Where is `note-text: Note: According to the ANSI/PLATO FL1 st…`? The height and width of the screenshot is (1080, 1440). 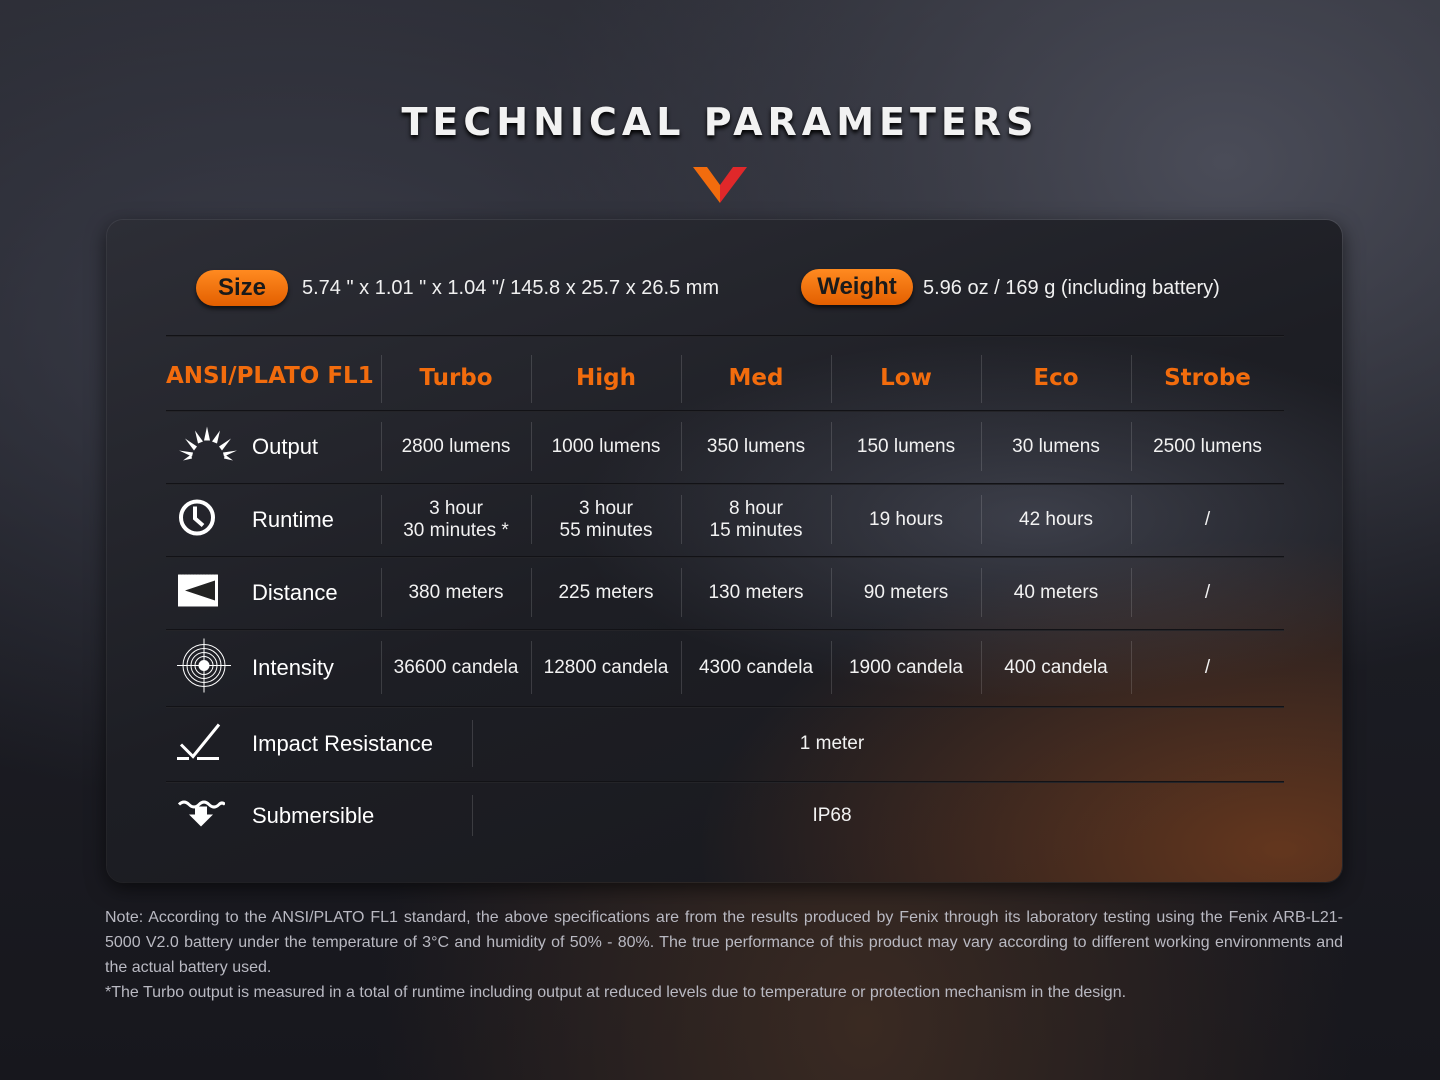
note-text: Note: According to the ANSI/PLATO FL1 st… is located at coordinates (724, 942).